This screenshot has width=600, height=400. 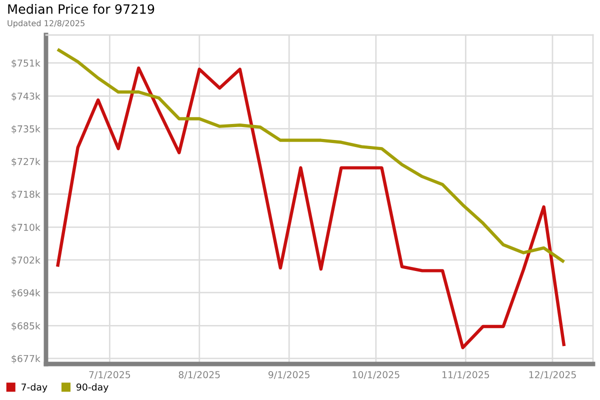 I want to click on y-tick-label: $735k, so click(x=26, y=129).